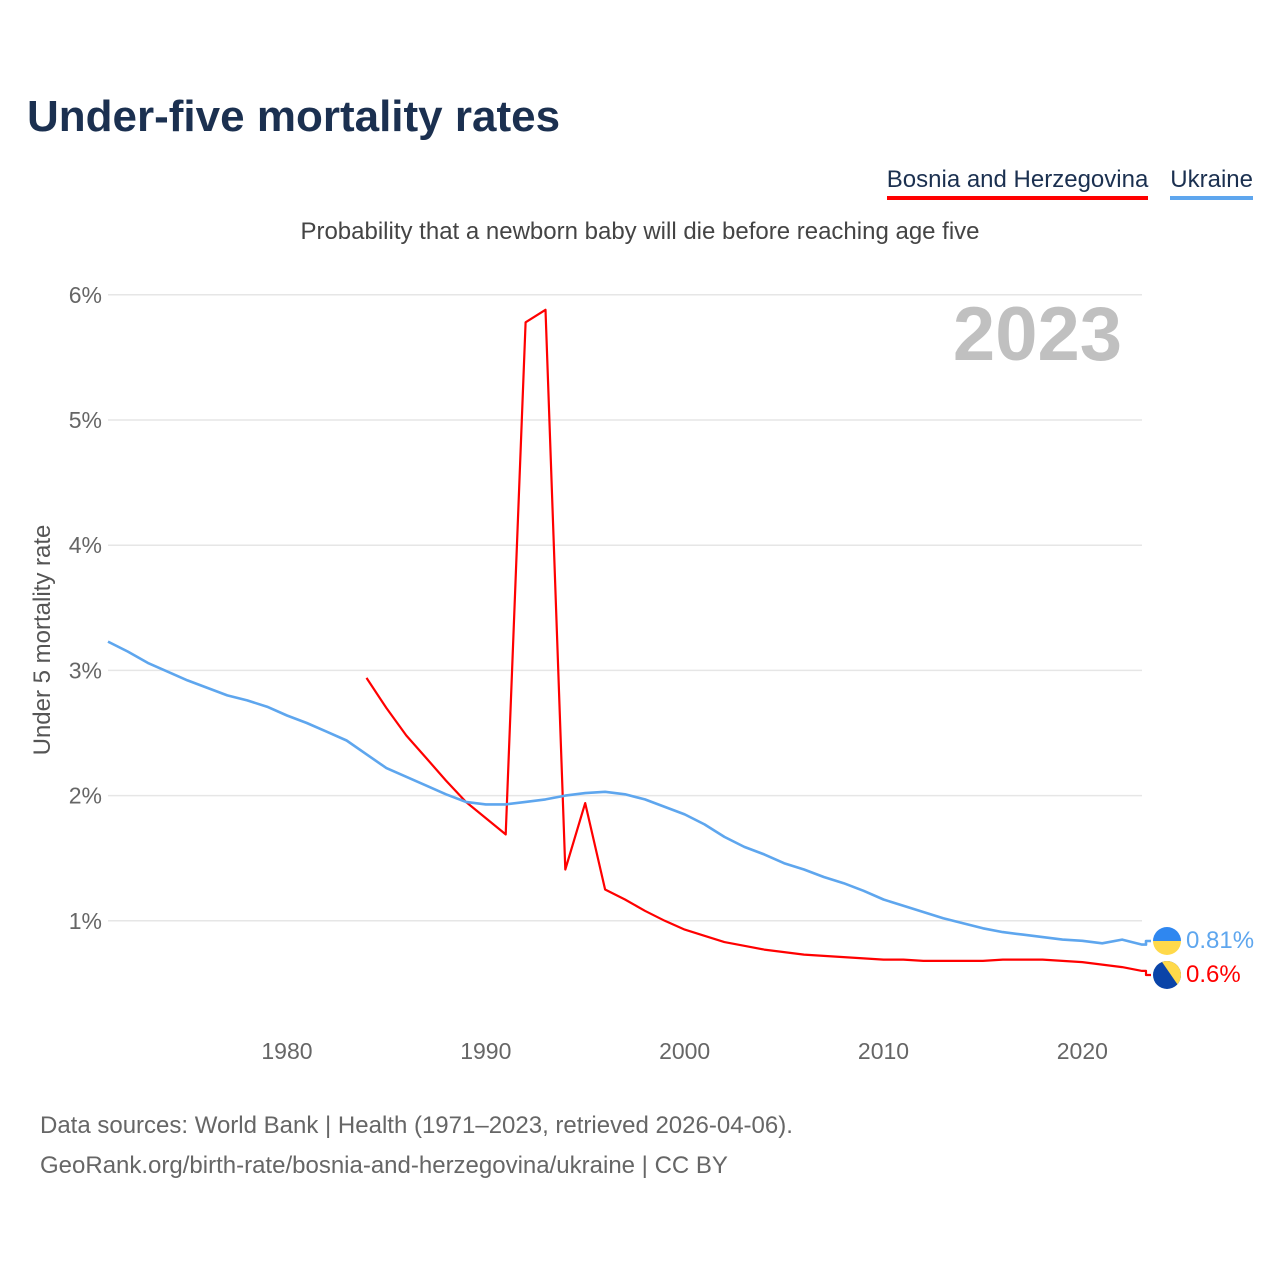 The height and width of the screenshot is (1280, 1280). I want to click on x-tick-label: 2020, so click(1082, 1051).